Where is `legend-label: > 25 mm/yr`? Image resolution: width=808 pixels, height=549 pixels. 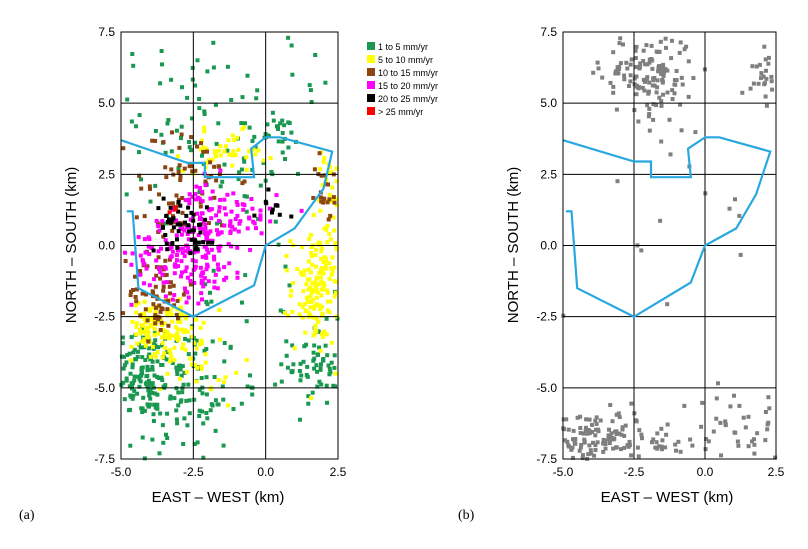
legend-label: > 25 mm/yr is located at coordinates (400, 112).